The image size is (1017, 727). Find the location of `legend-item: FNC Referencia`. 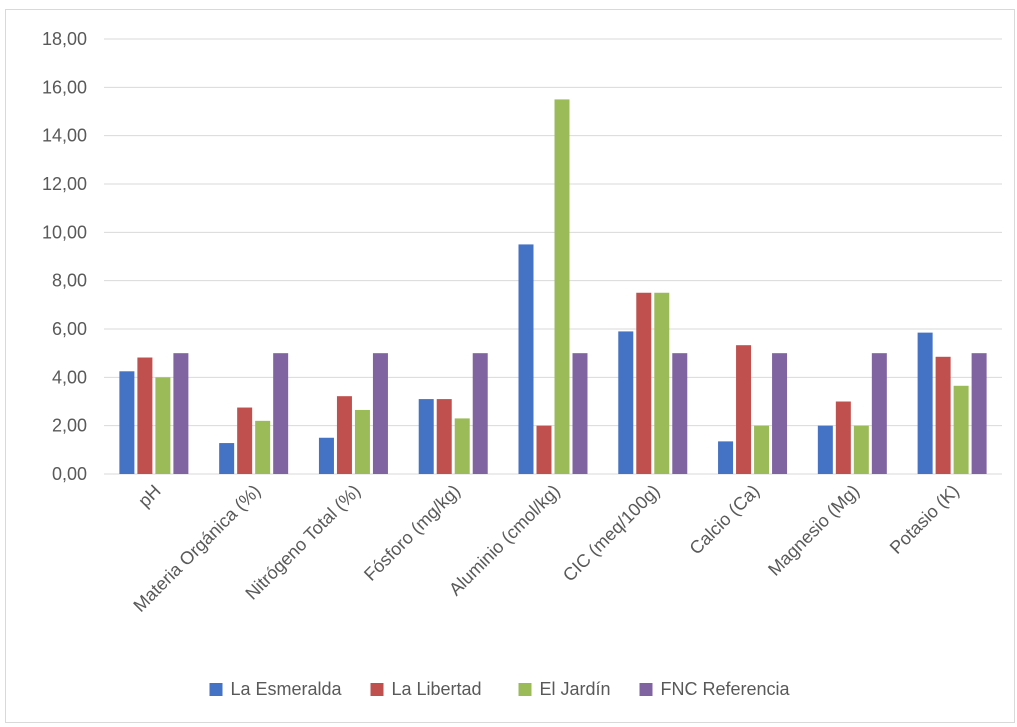

legend-item: FNC Referencia is located at coordinates (715, 689).